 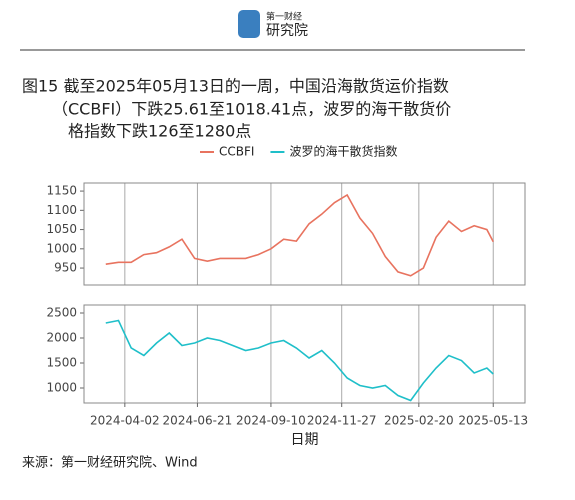 What do you see at coordinates (493, 421) in the screenshot?
I see `x-tick-label: 2025-05-13` at bounding box center [493, 421].